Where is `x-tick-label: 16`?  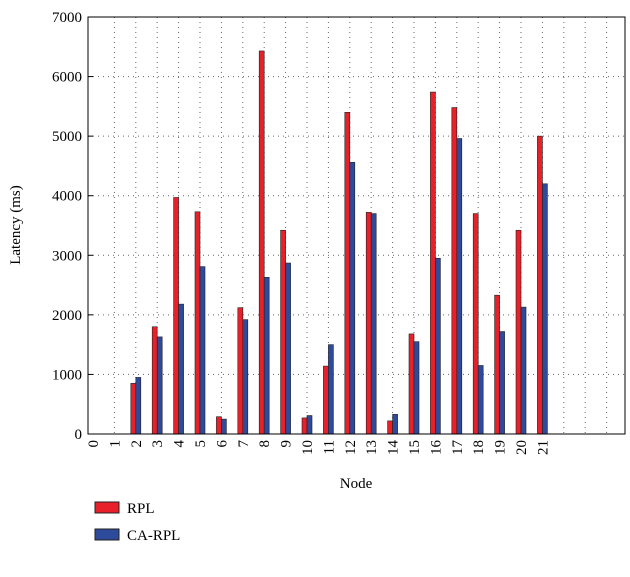
x-tick-label: 16 is located at coordinates (436, 448).